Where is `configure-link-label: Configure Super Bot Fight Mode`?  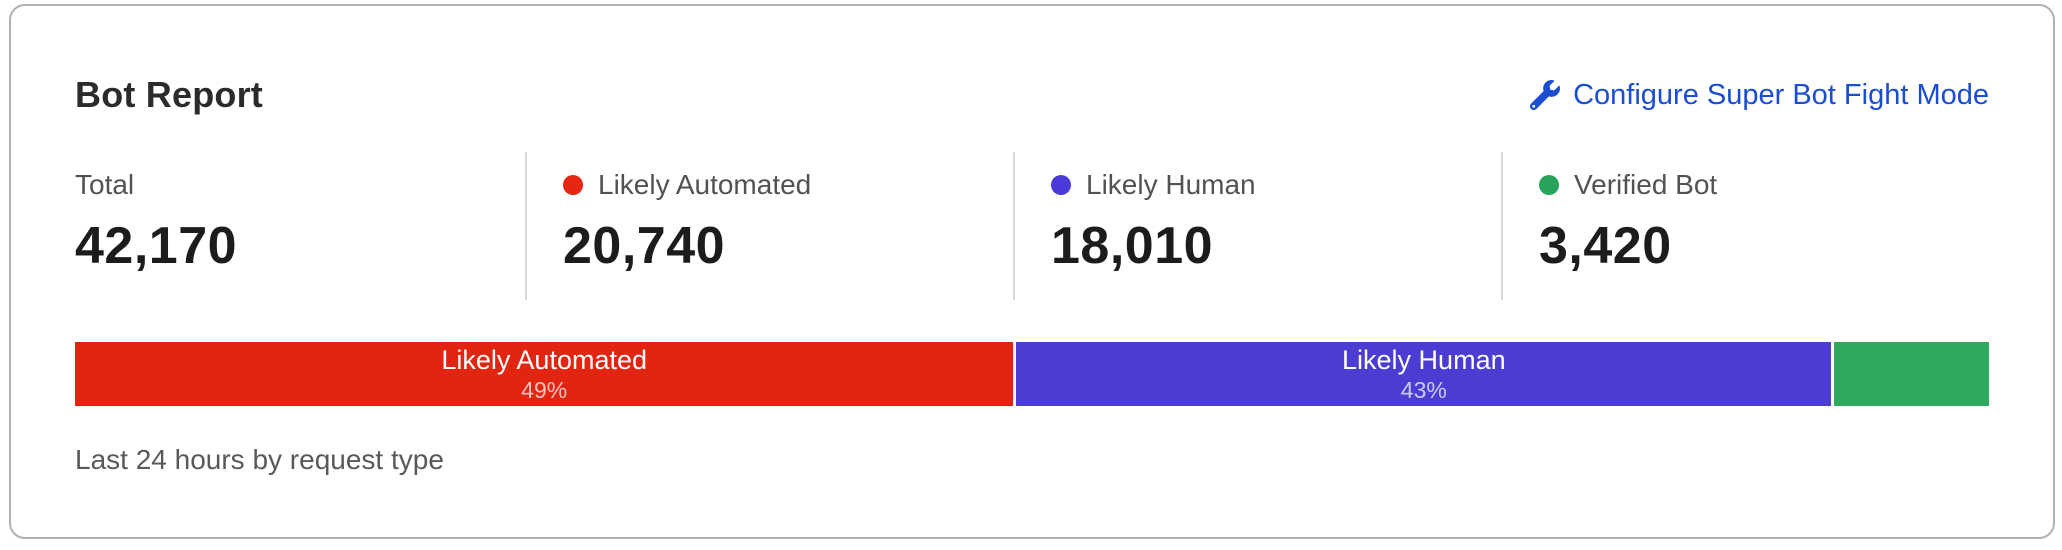
configure-link-label: Configure Super Bot Fight Mode is located at coordinates (1781, 95).